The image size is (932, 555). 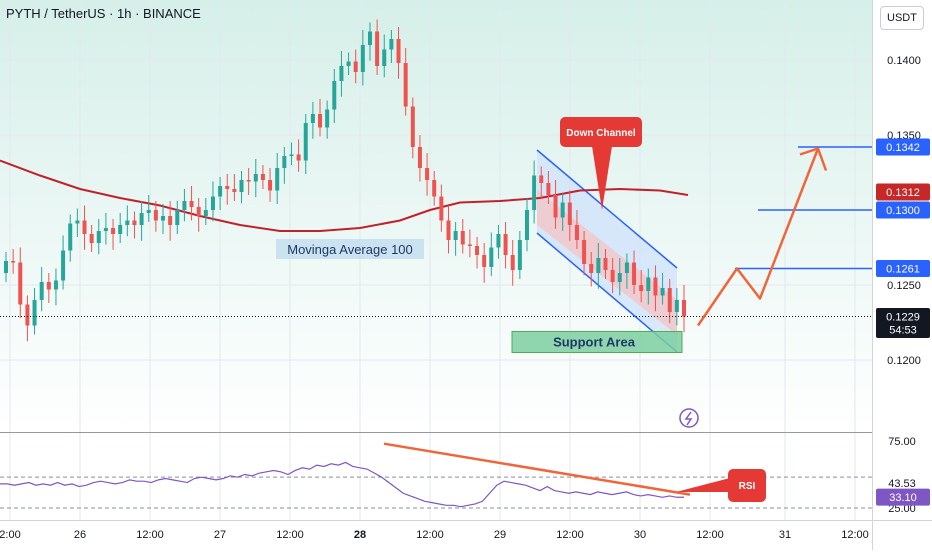 I want to click on moving-average-100-line, so click(x=344, y=195).